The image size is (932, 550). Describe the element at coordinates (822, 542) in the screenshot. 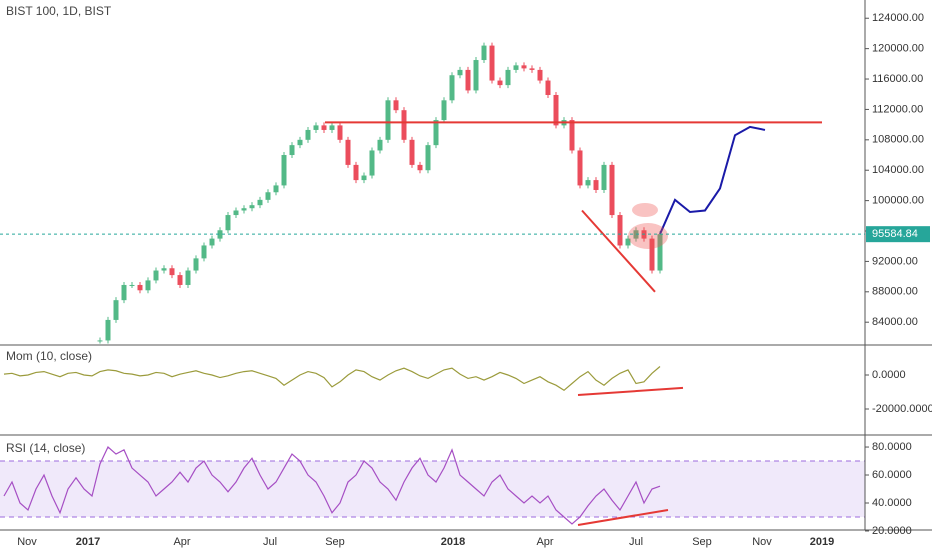

I see `x-tick-label: 2019` at that location.